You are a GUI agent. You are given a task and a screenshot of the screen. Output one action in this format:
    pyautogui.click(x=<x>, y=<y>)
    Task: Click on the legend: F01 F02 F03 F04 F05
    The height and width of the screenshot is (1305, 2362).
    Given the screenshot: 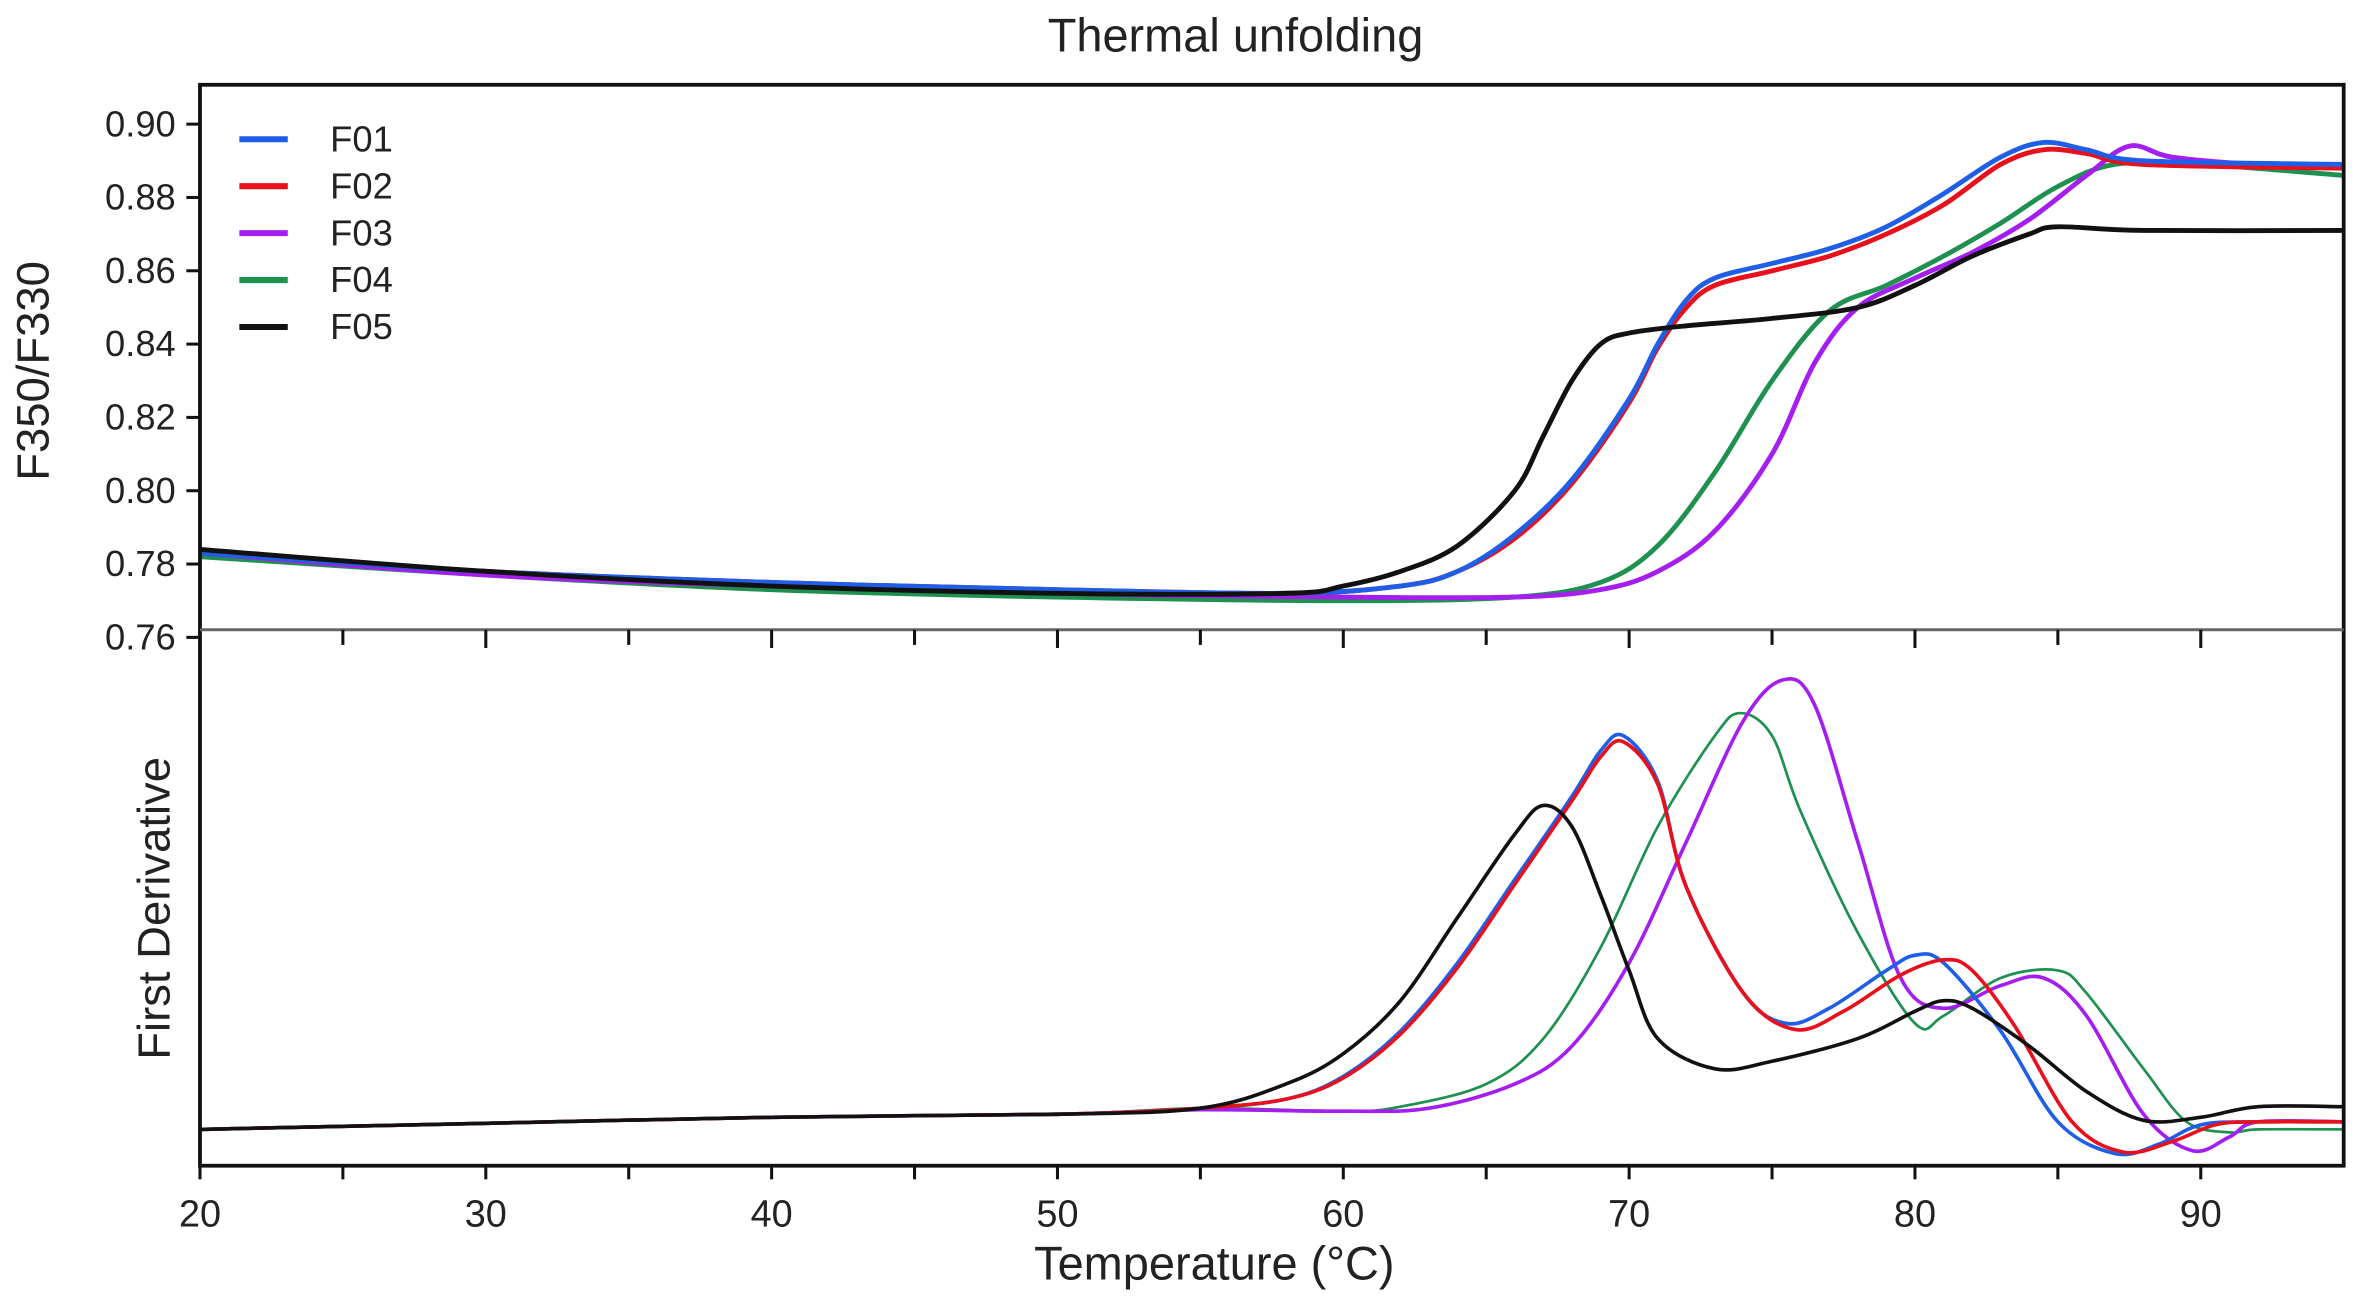 What is the action you would take?
    pyautogui.click(x=316, y=232)
    